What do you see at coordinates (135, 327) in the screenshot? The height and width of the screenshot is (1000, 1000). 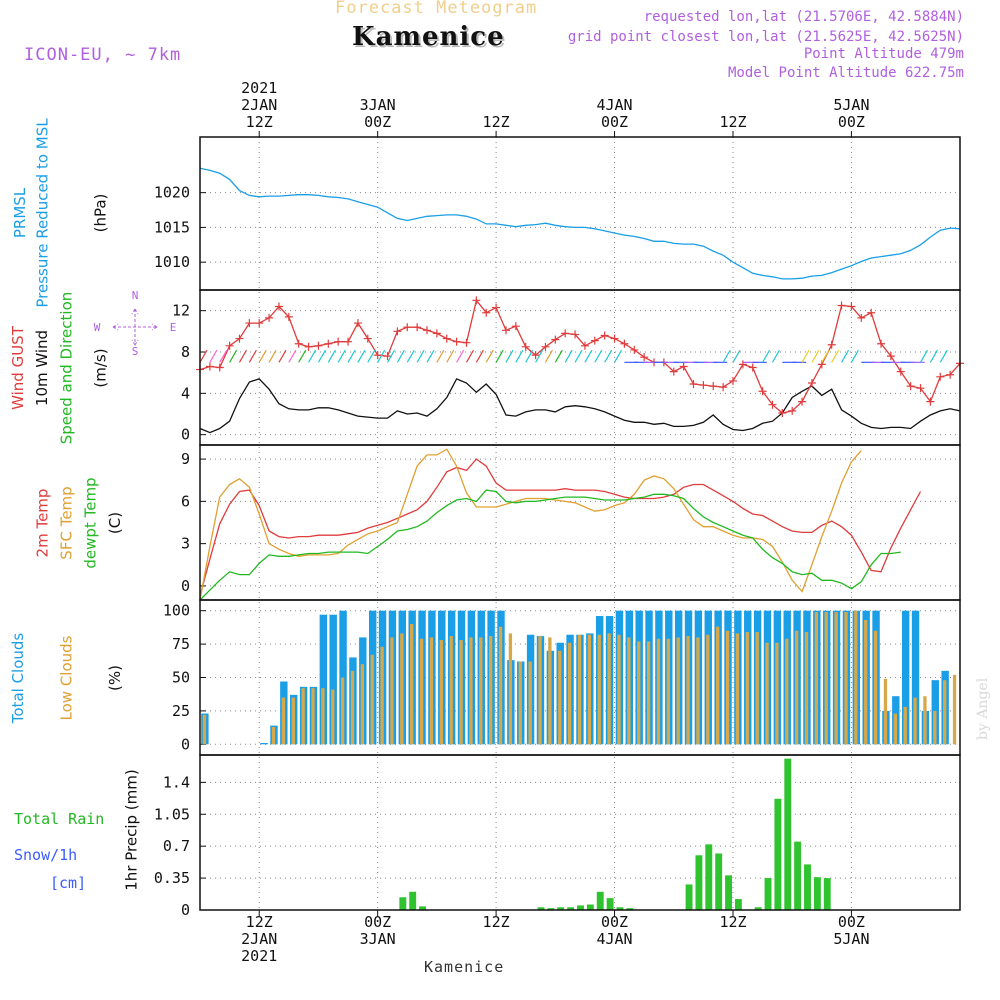 I see `compass-arrows` at bounding box center [135, 327].